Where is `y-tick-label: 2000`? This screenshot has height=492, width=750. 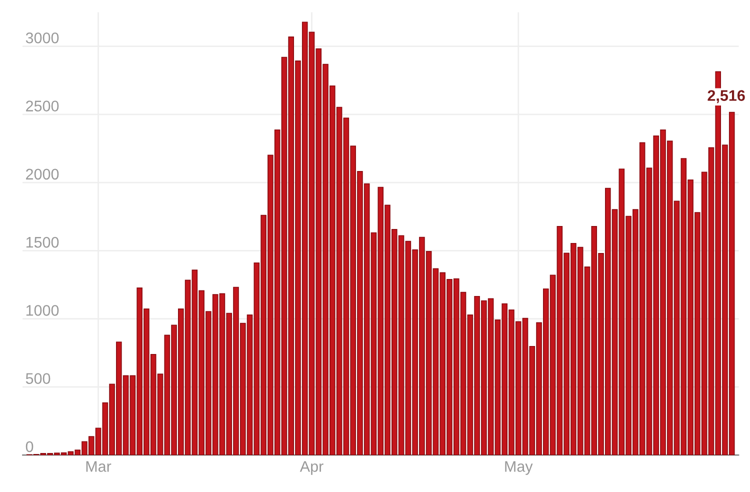 y-tick-label: 2000 is located at coordinates (42, 174).